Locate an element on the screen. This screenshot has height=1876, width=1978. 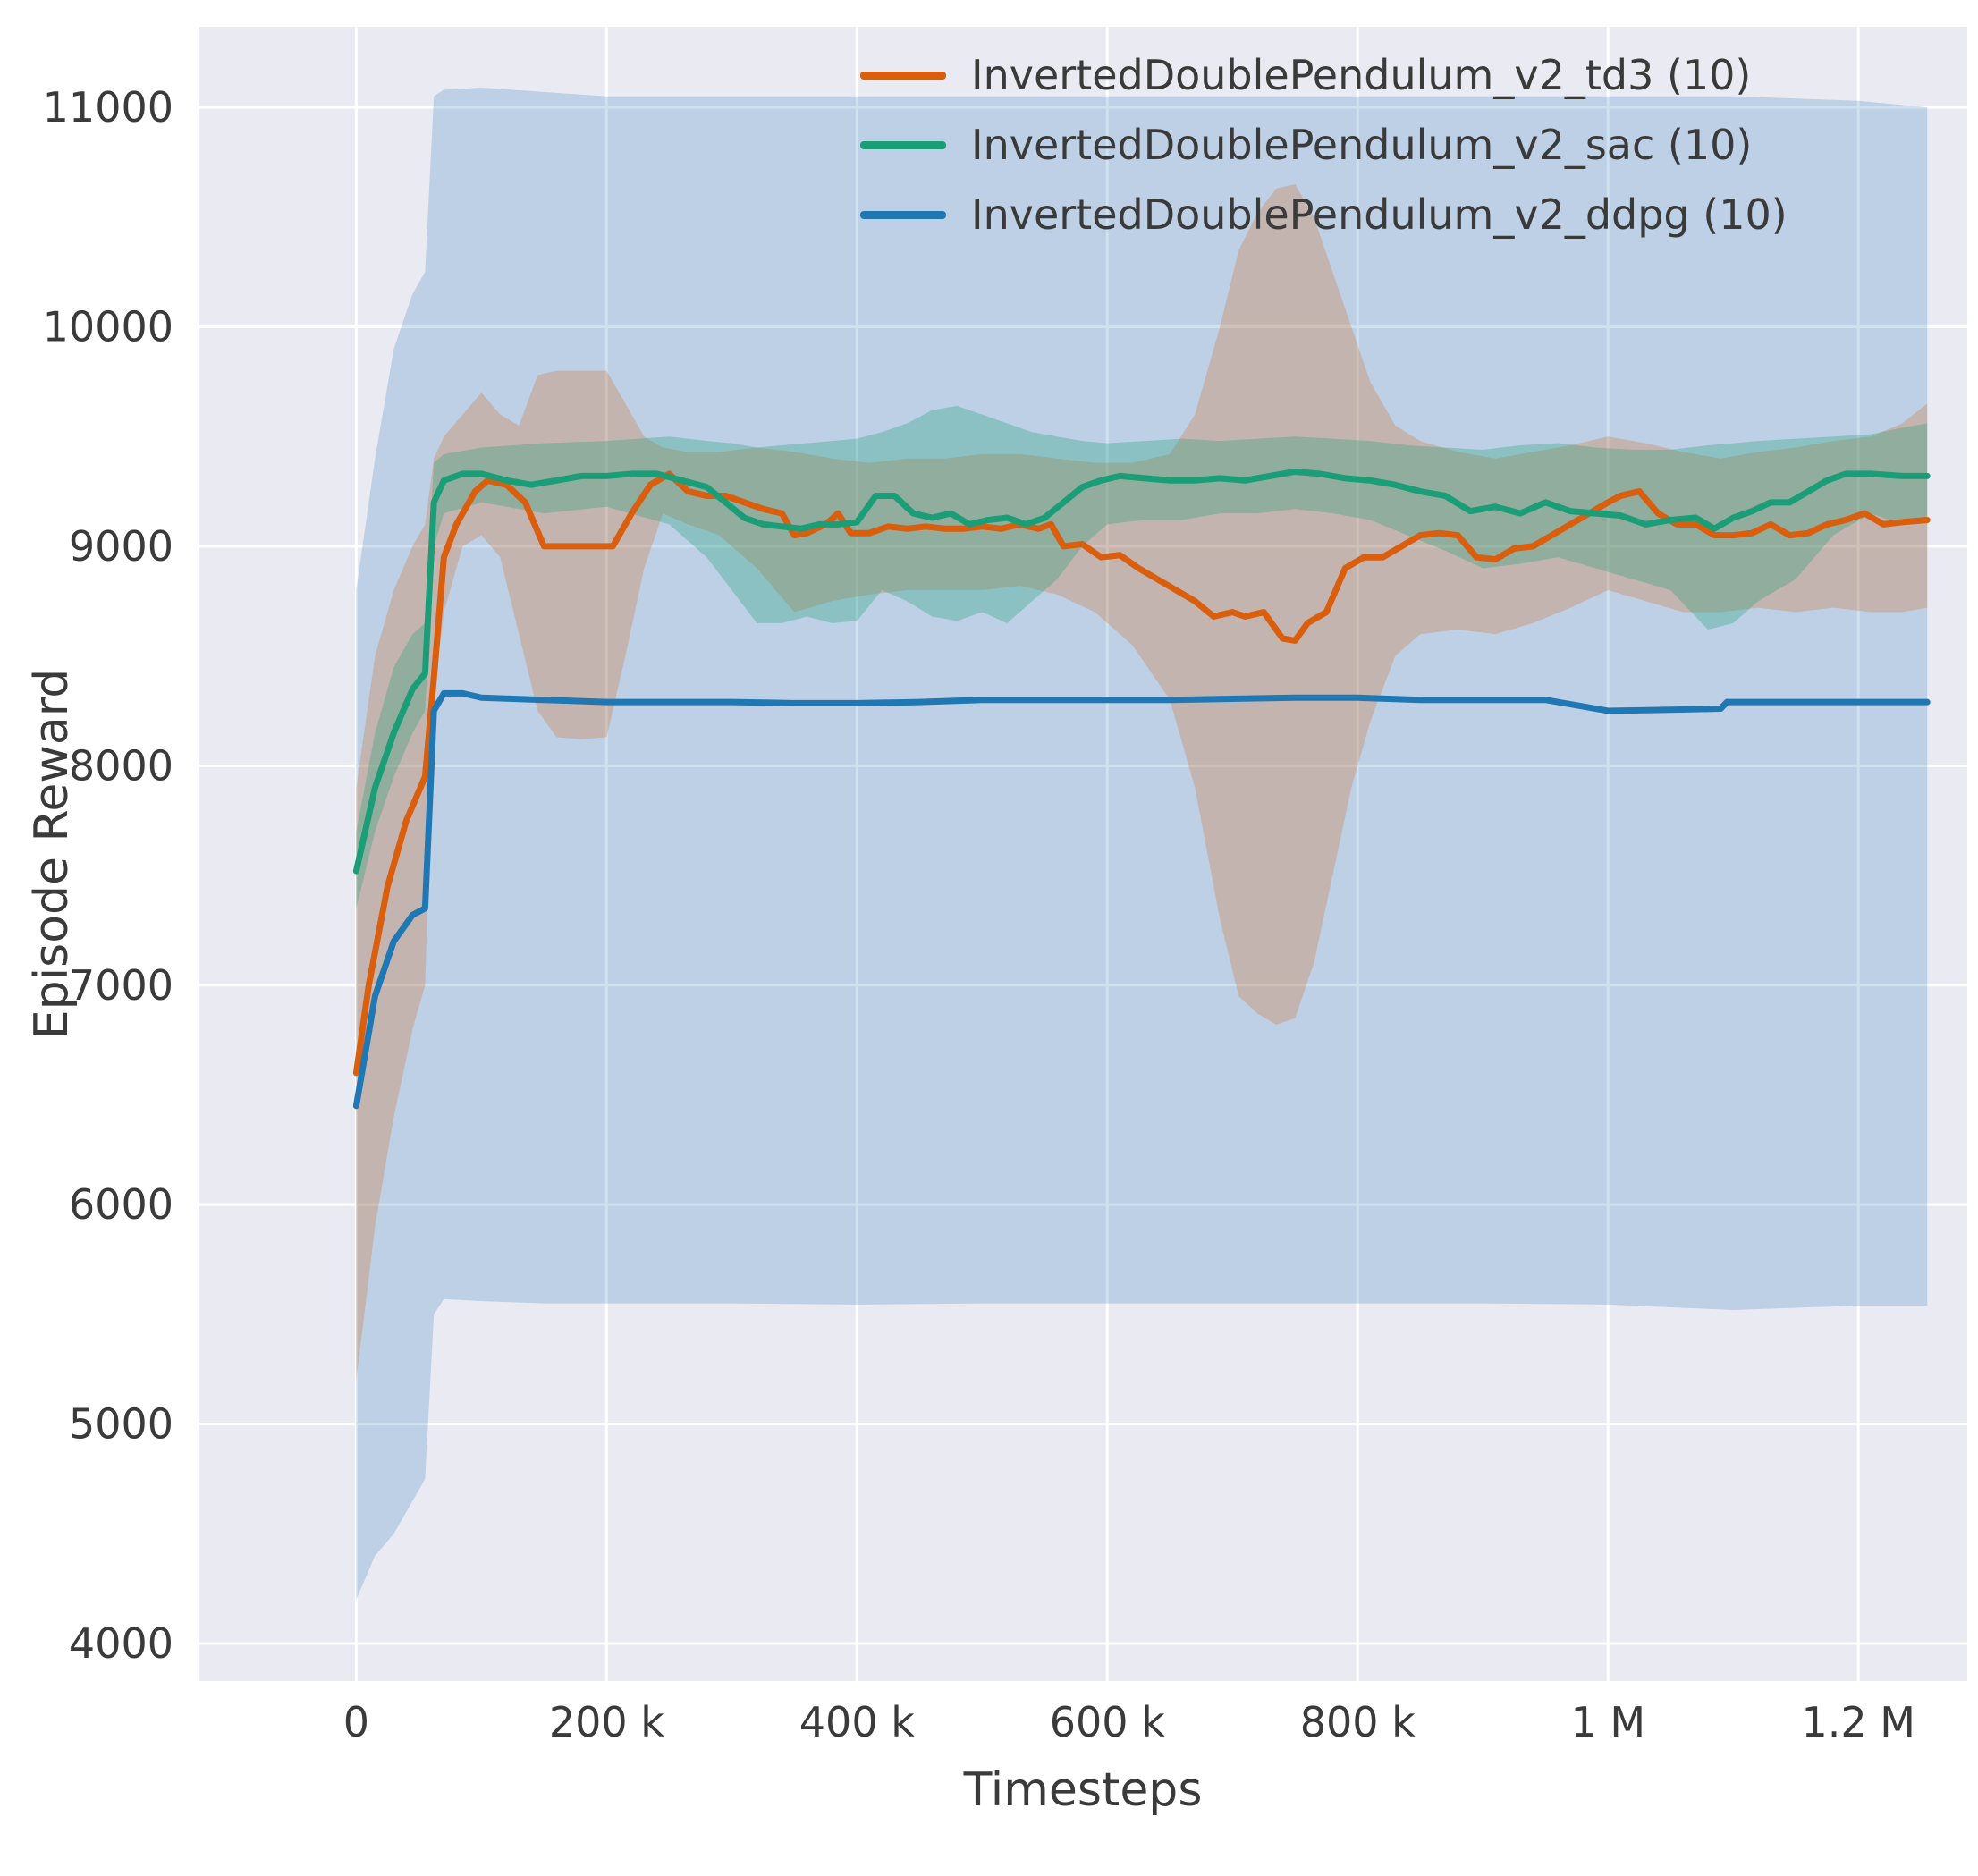
x-tick-label: 200 k is located at coordinates (606, 1722).